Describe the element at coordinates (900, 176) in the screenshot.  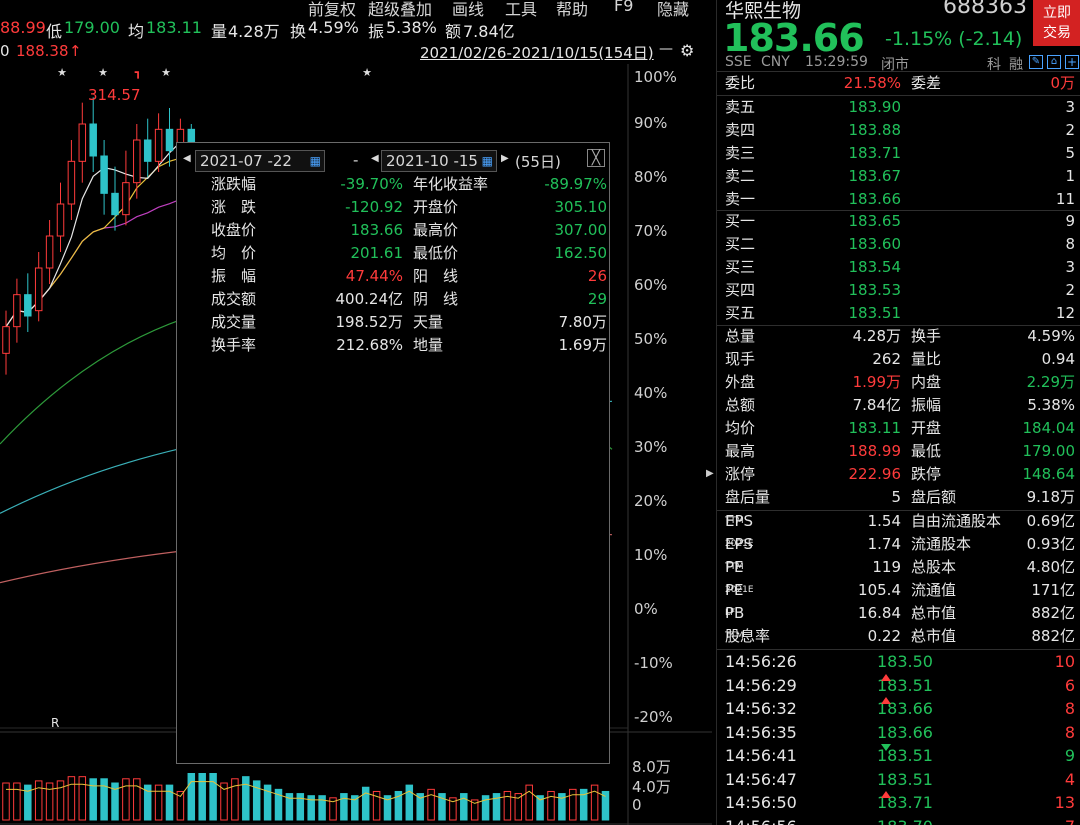
I see `ask-level: 卖二 183.67 1` at that location.